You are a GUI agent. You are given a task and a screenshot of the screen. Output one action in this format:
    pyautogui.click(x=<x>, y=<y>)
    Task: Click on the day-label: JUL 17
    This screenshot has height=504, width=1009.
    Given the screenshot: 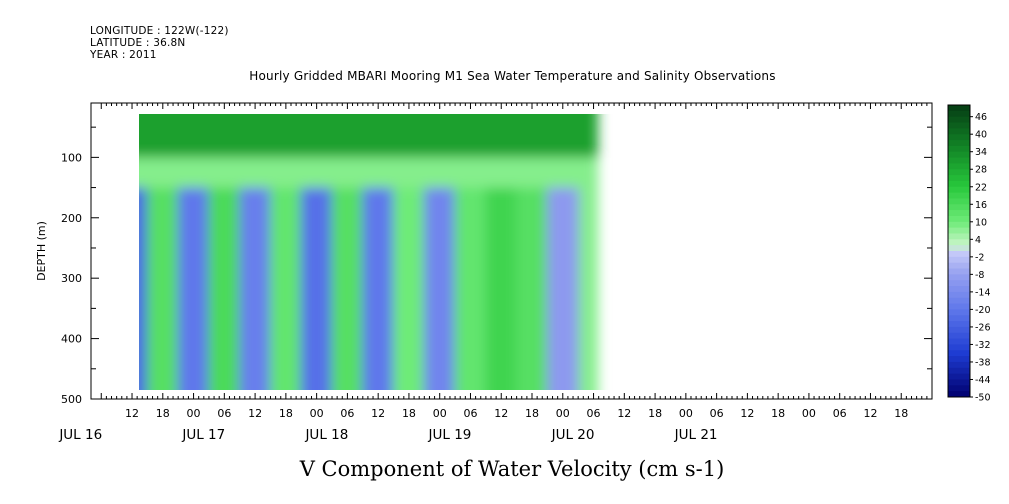 What is the action you would take?
    pyautogui.click(x=203, y=435)
    